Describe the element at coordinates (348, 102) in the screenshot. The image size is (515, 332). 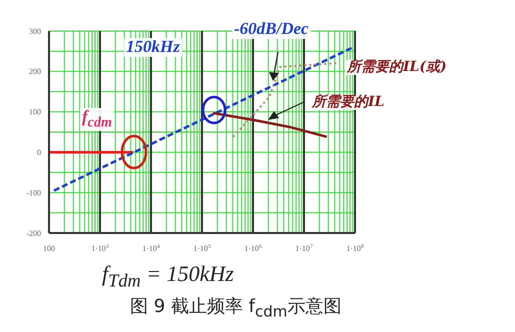
I see `annotation: 所需要的IL` at that location.